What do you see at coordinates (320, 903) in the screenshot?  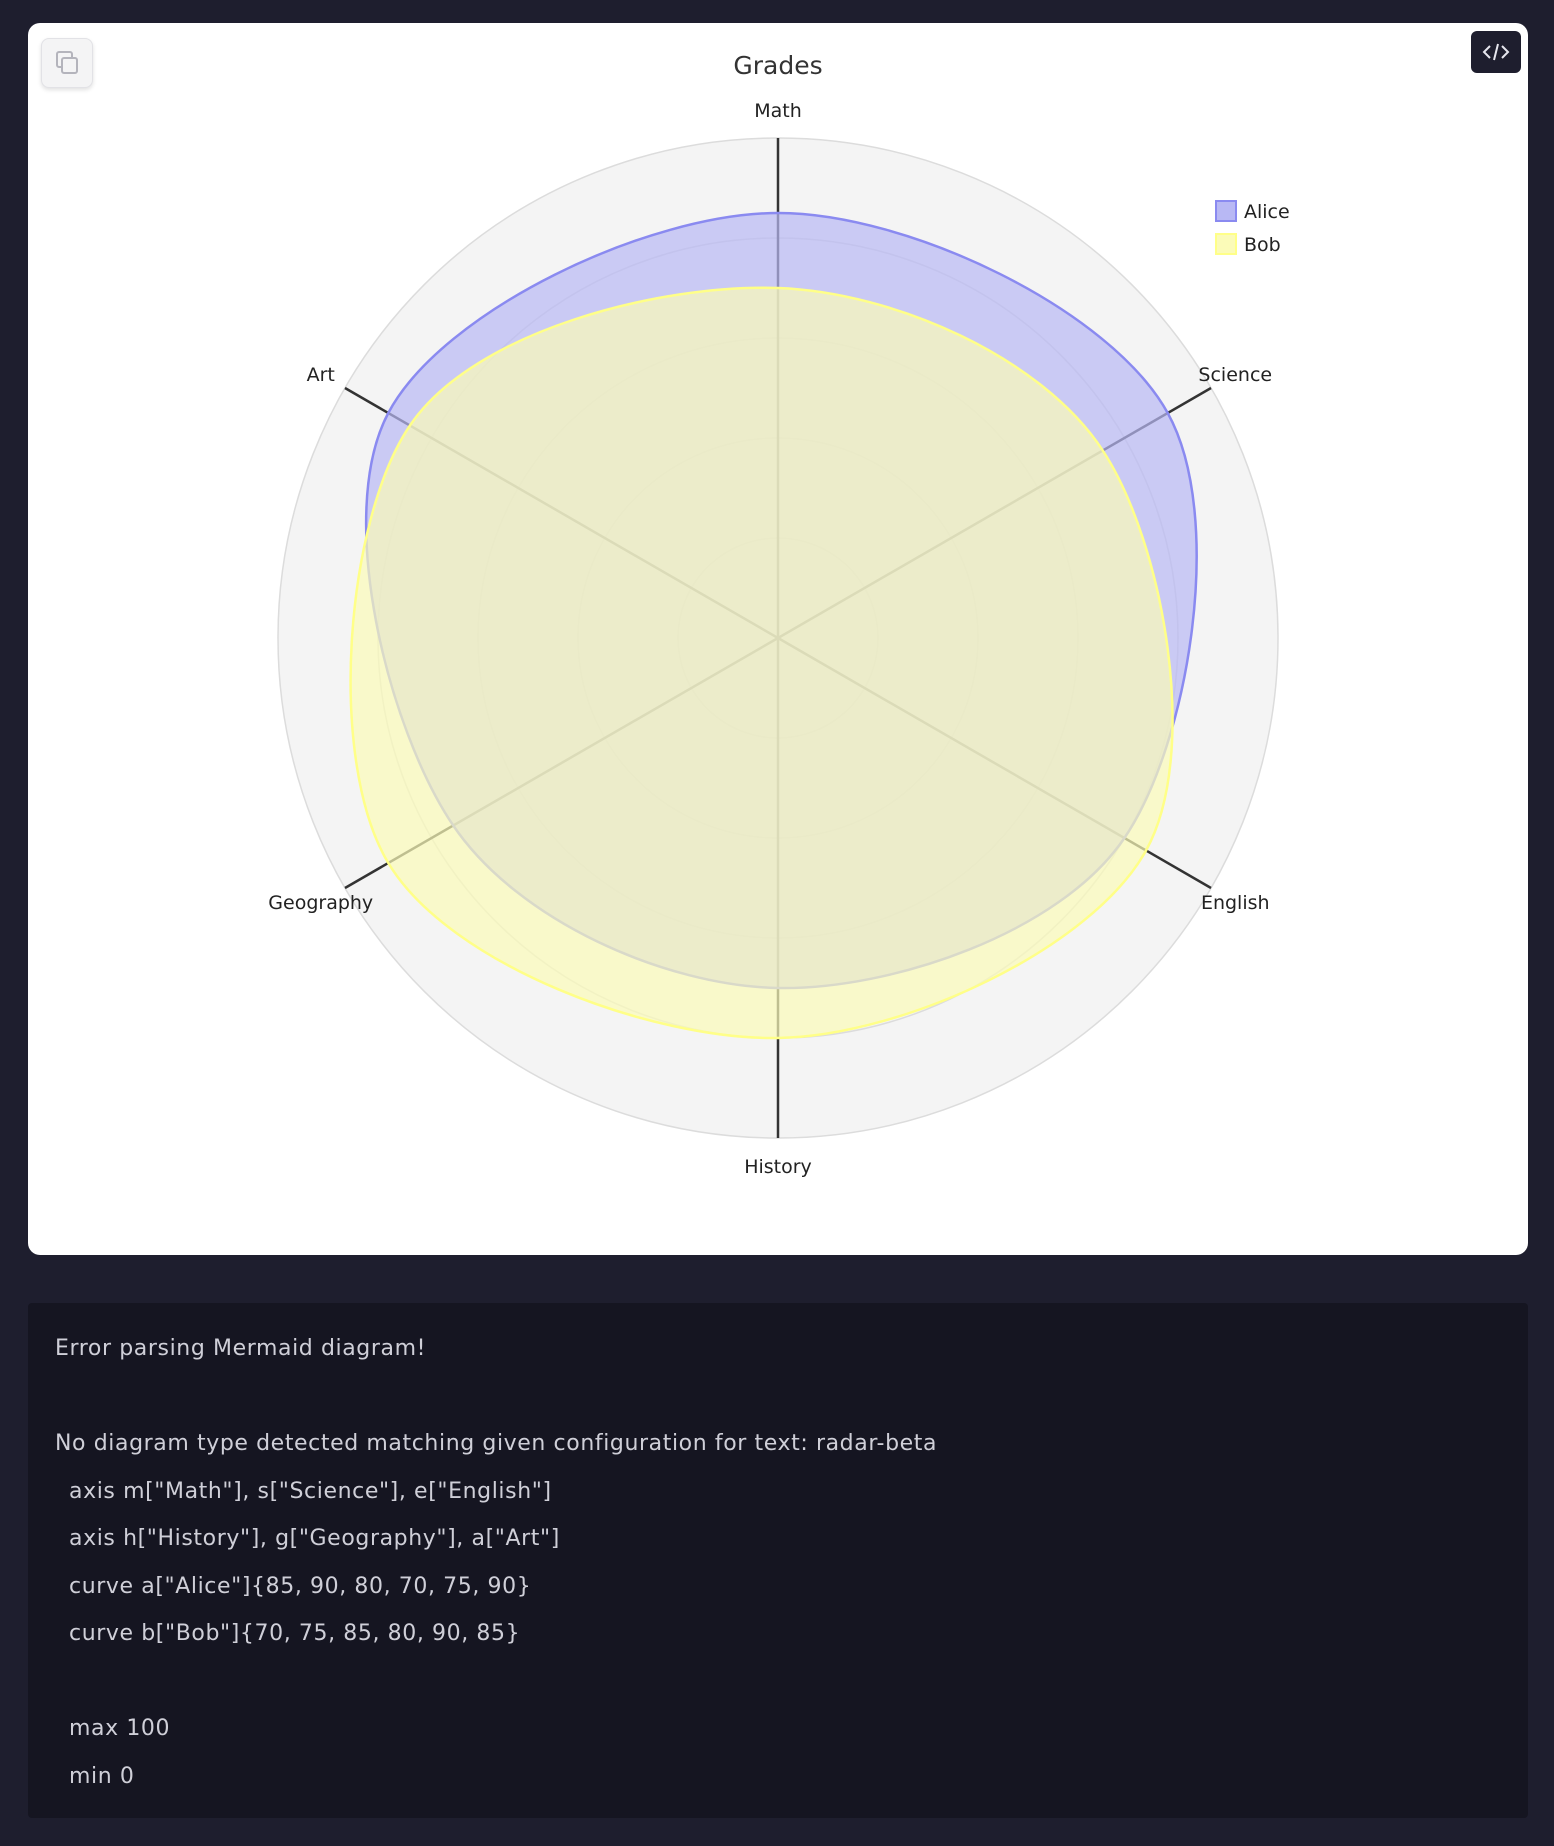 I see `axis-label-geography: Geography` at bounding box center [320, 903].